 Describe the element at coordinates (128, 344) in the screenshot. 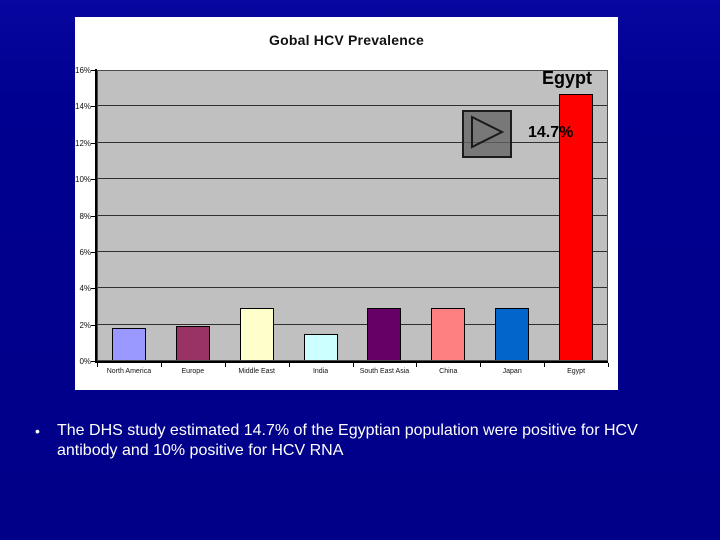

I see `bar-north-america` at that location.